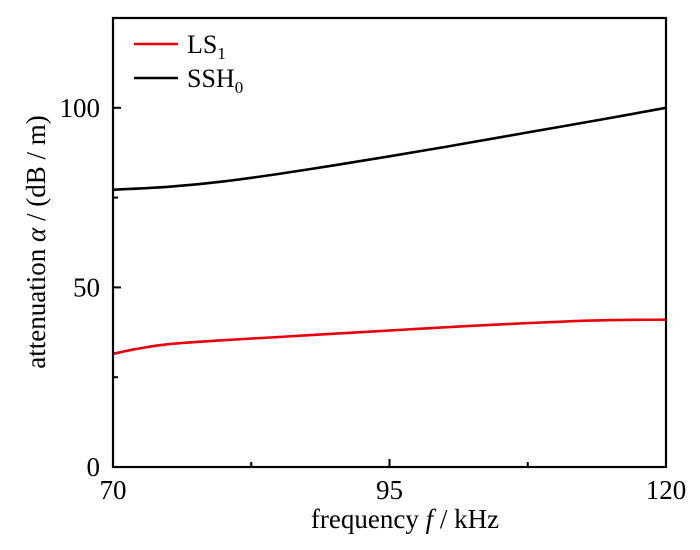 The width and height of the screenshot is (700, 550). I want to click on x-tick-label-2: 120, so click(666, 490).